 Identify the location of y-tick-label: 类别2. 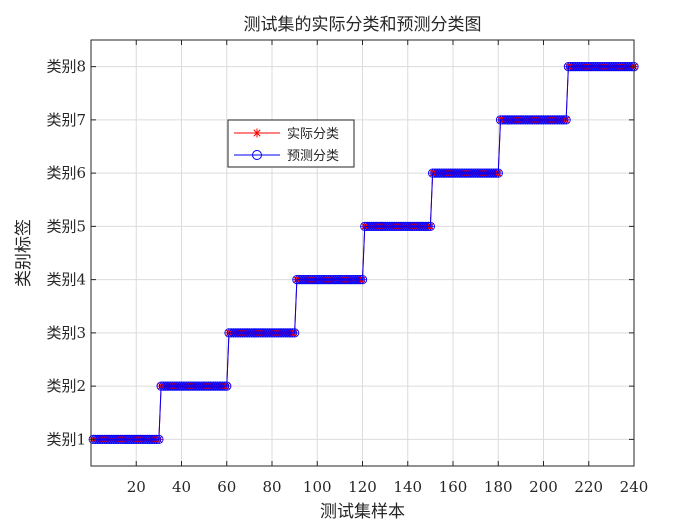
(66, 386).